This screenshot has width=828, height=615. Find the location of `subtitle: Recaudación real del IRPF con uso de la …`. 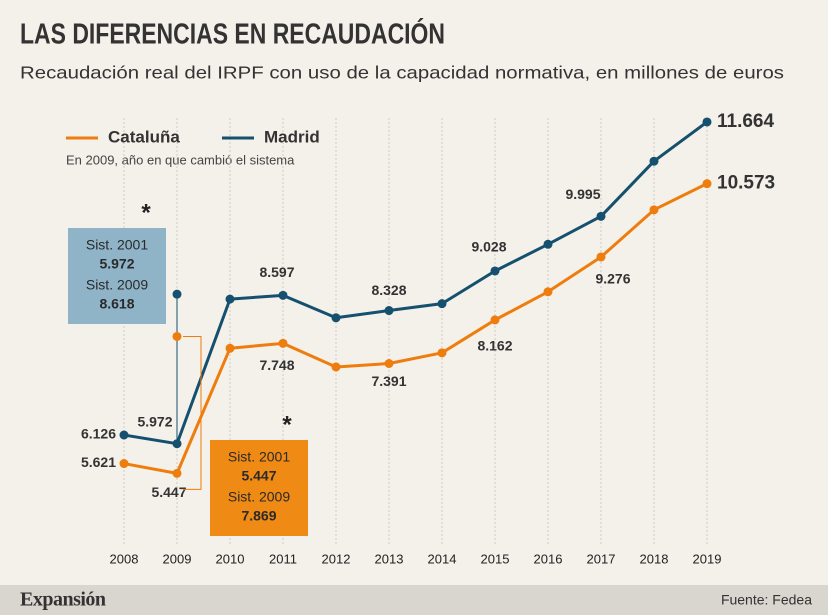

subtitle: Recaudación real del IRPF con uso de la … is located at coordinates (402, 73).